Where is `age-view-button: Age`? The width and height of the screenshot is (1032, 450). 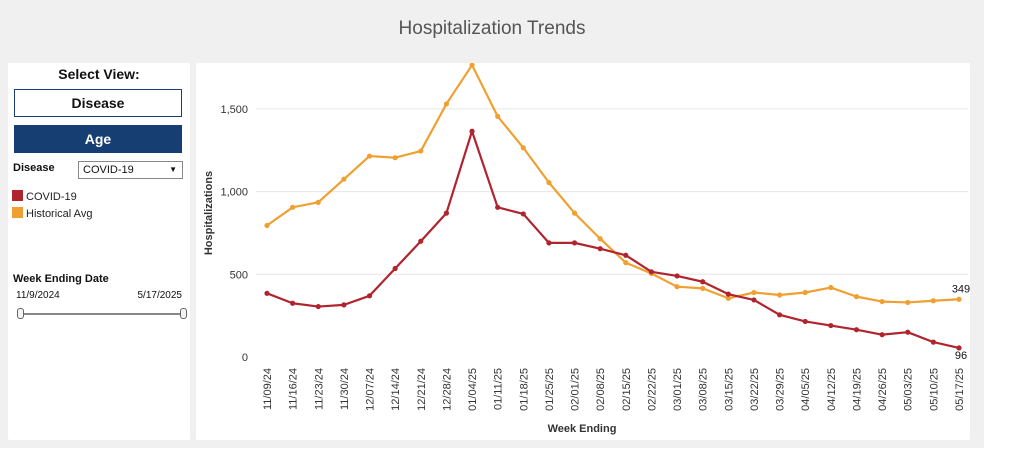 age-view-button: Age is located at coordinates (98, 139).